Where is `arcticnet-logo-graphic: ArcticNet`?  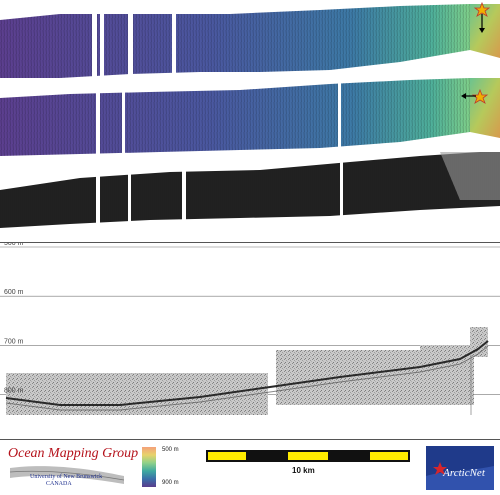
arcticnet-logo-graphic: ArcticNet is located at coordinates (460, 468).